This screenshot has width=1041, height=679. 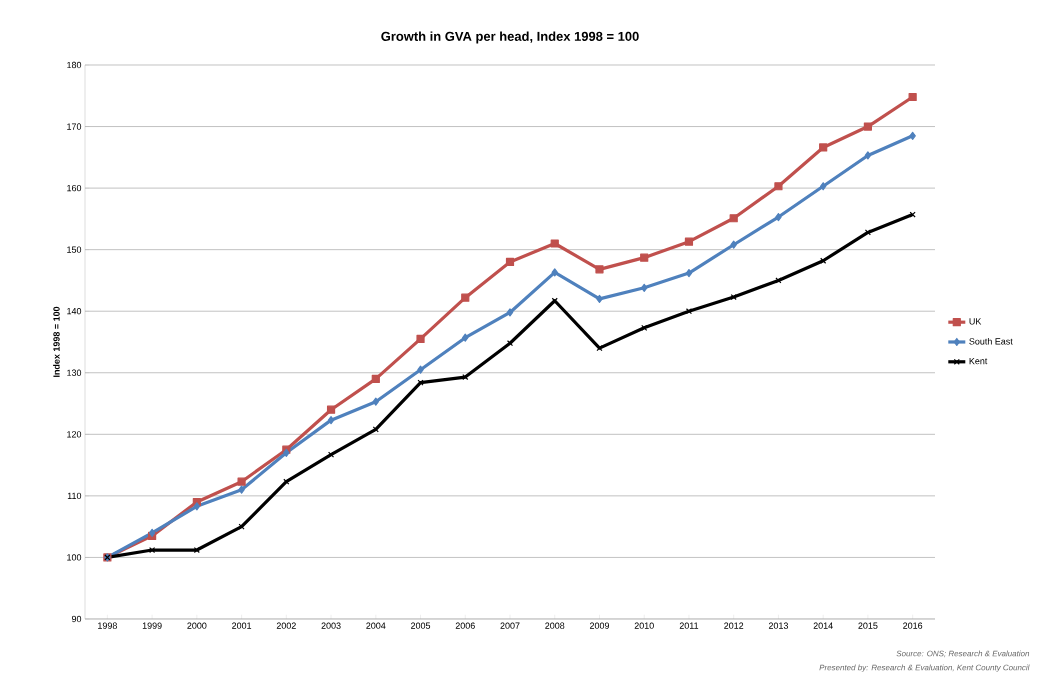 I want to click on y-tick-label: 150, so click(x=74, y=249).